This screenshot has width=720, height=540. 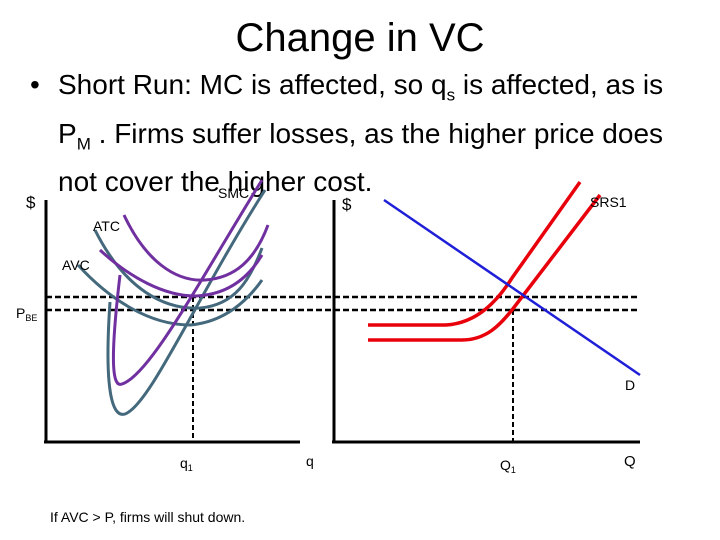 I want to click on smc-label: SMC, so click(x=233, y=193).